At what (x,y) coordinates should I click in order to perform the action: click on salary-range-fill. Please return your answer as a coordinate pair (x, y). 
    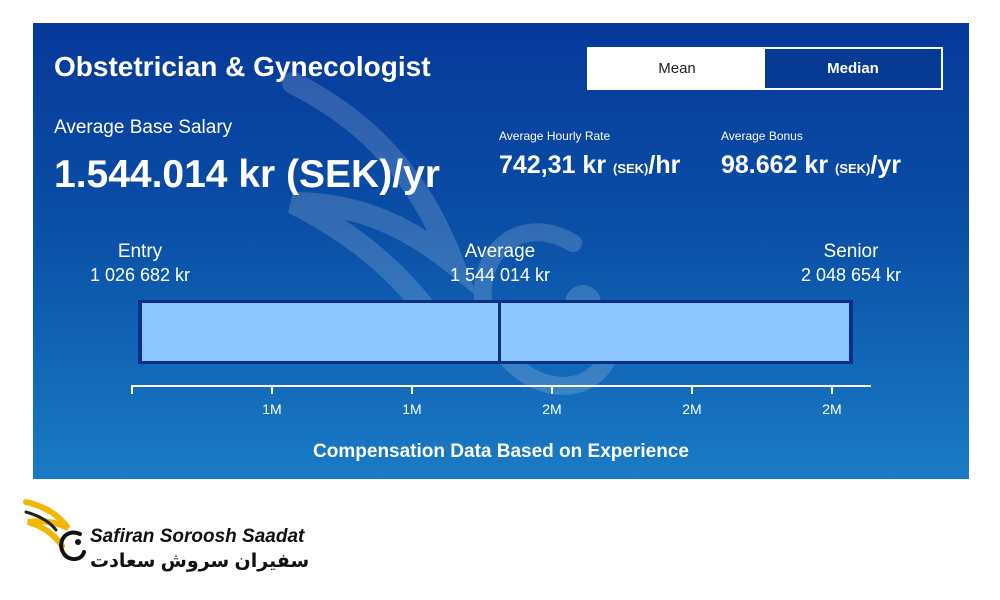
    Looking at the image, I should click on (495, 332).